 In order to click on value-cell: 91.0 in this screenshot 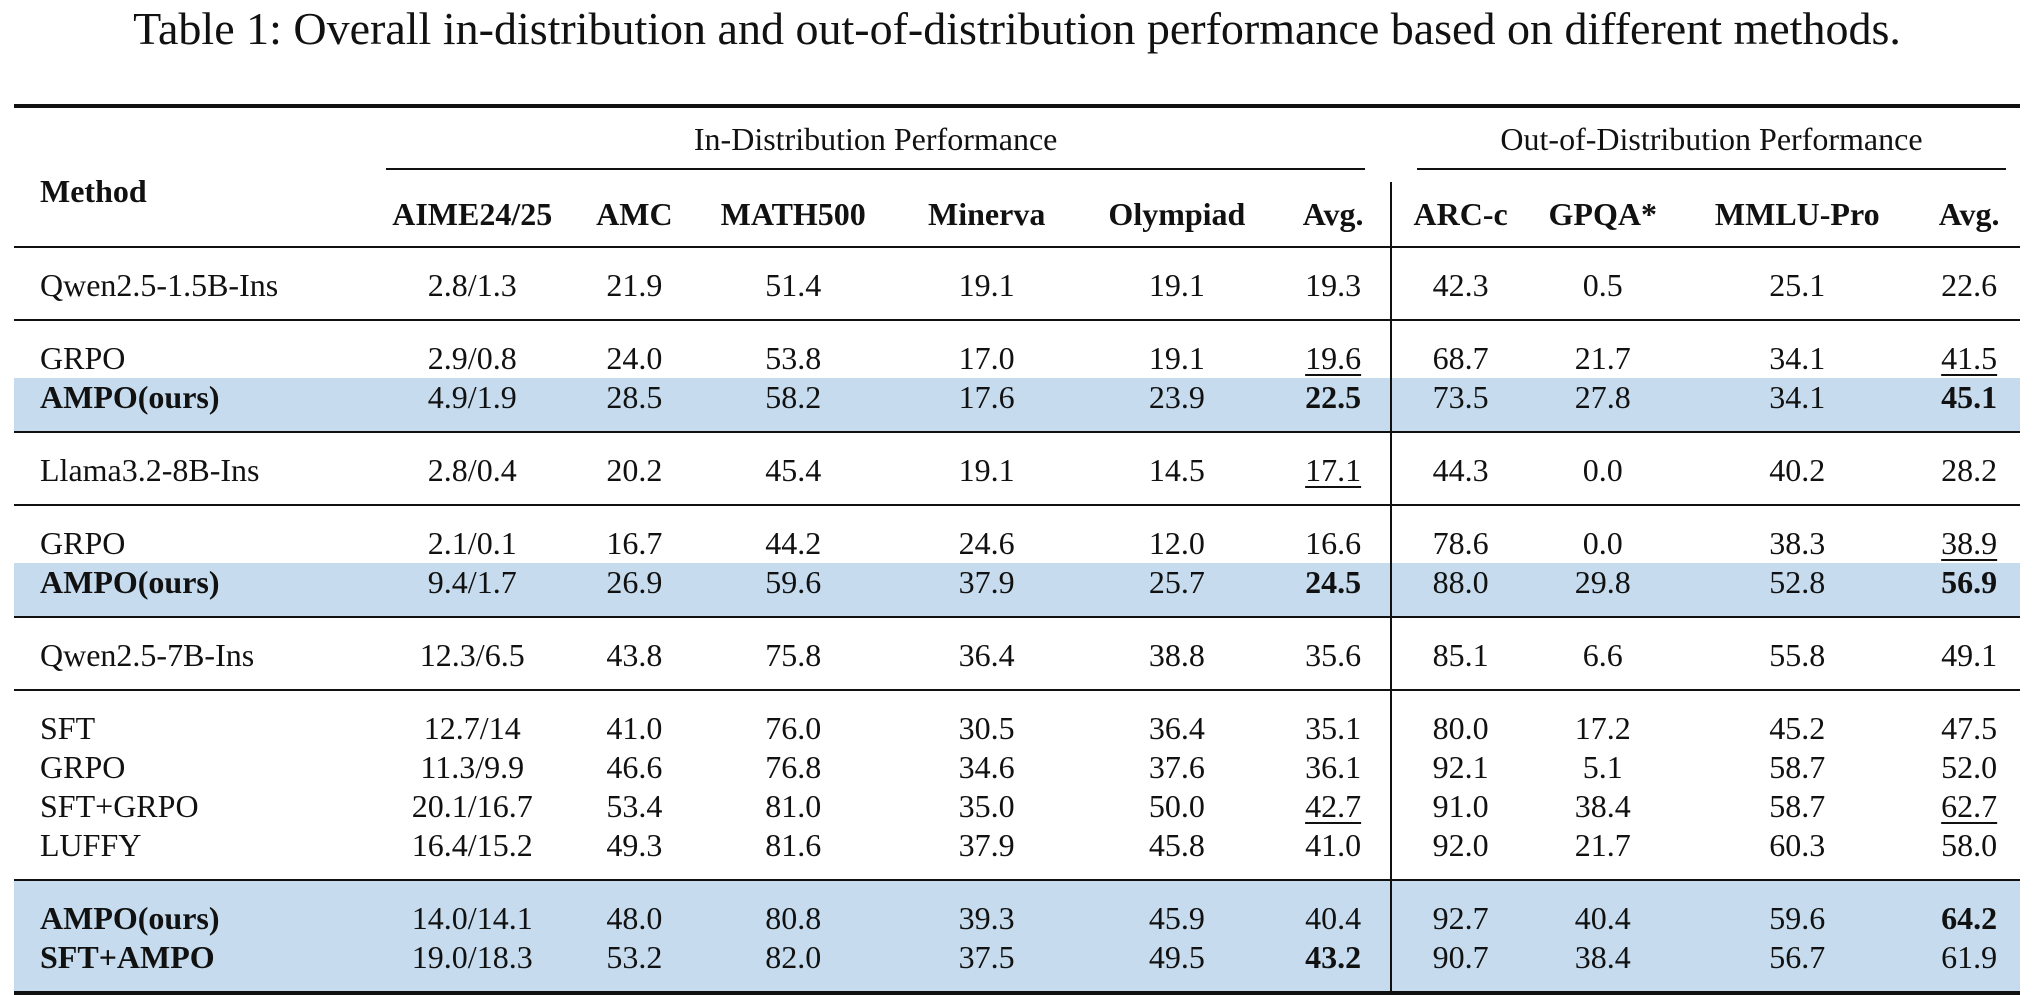, I will do `click(1460, 806)`.